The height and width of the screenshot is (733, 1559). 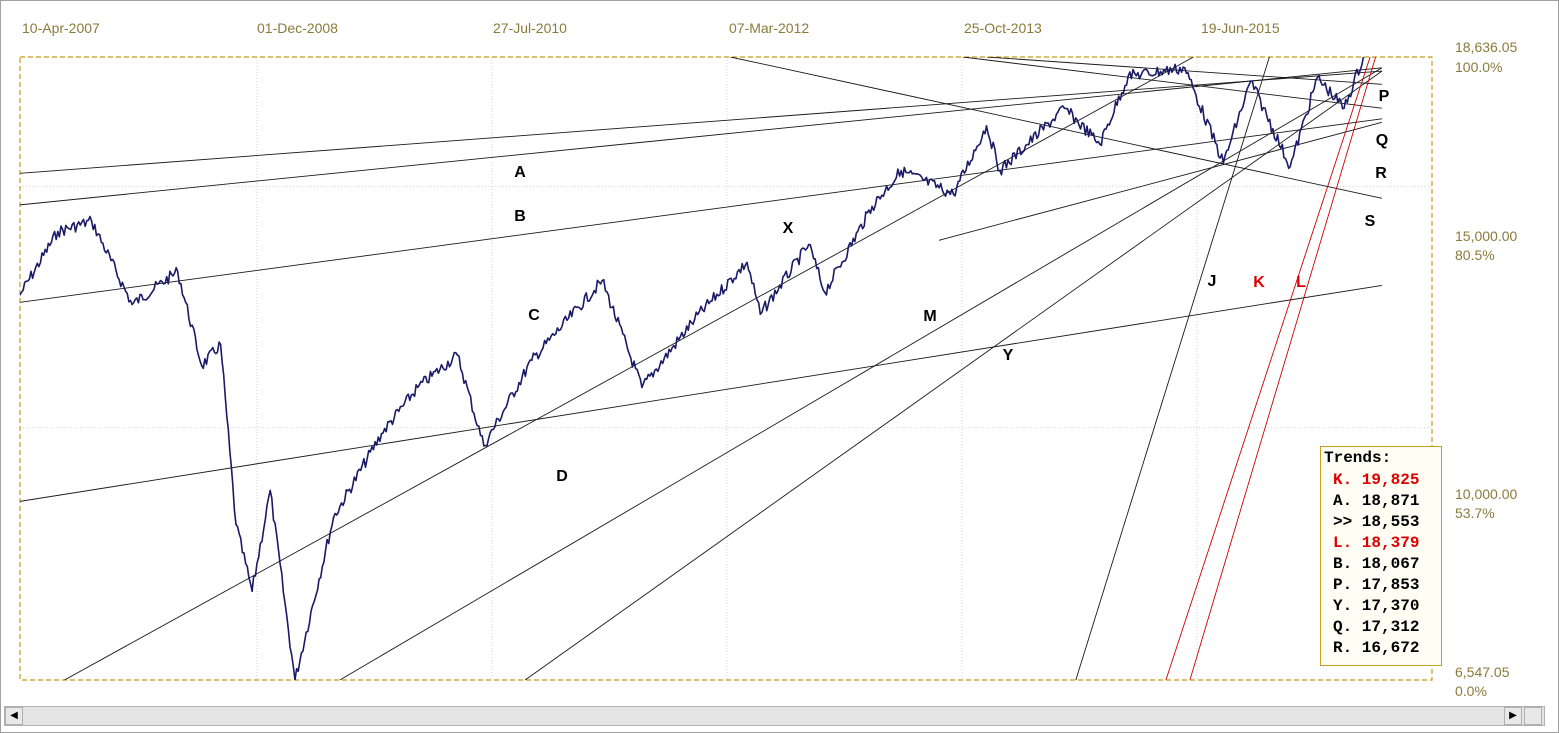 I want to click on arrow-left-icon: ◀, so click(x=14, y=716).